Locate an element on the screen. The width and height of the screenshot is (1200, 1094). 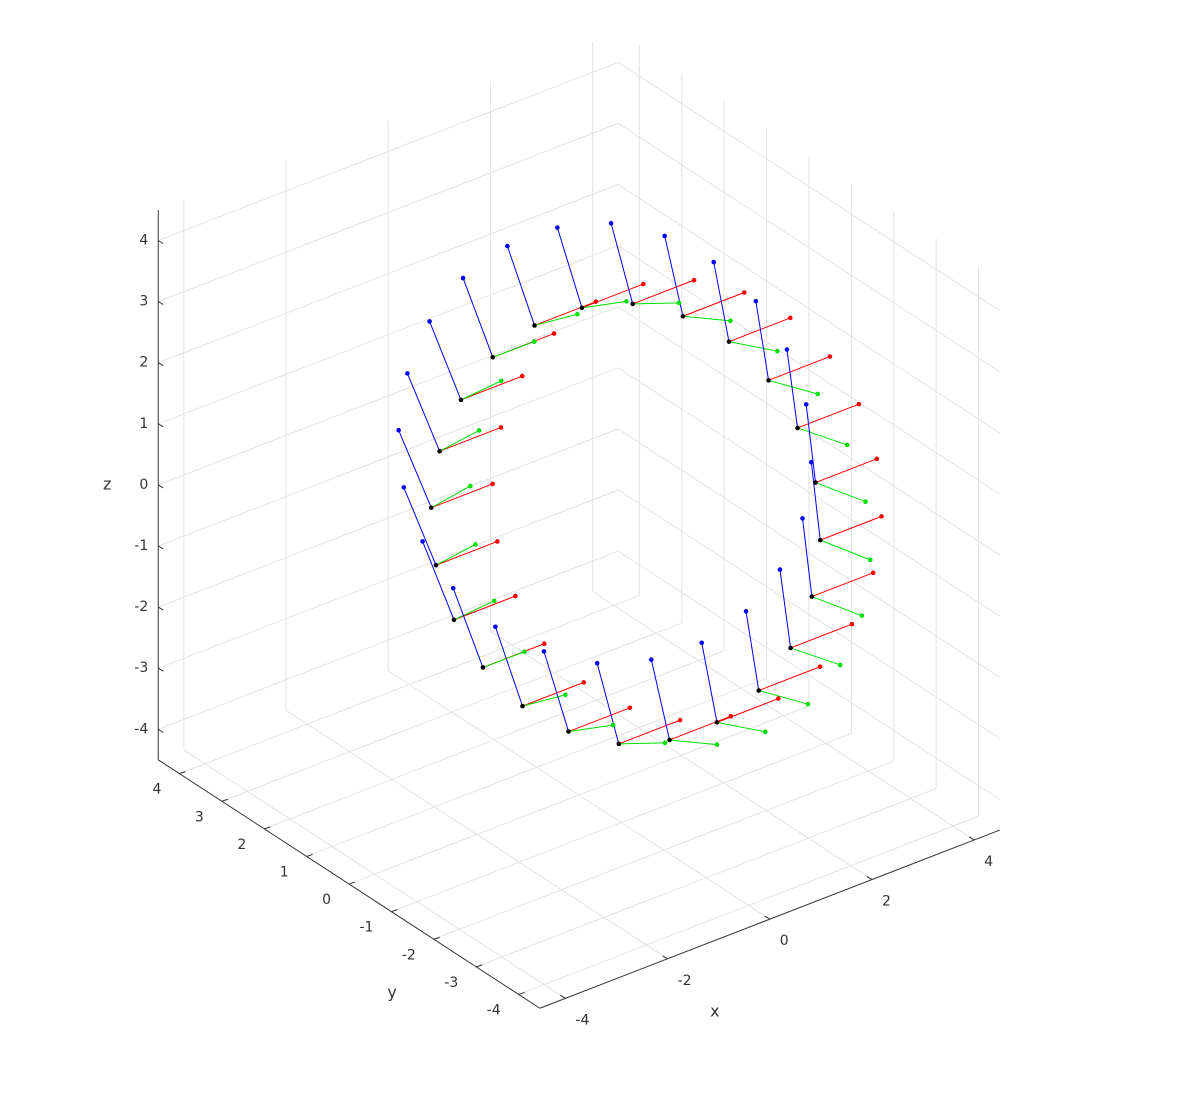
x-tick-label: 4 is located at coordinates (988, 862).